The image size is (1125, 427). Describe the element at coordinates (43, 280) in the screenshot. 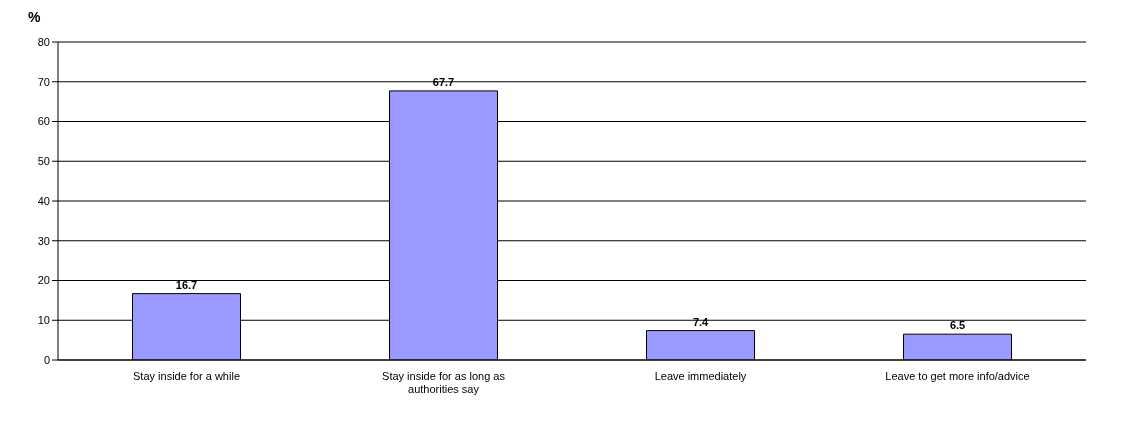

I see `y-tick-label: 20` at that location.